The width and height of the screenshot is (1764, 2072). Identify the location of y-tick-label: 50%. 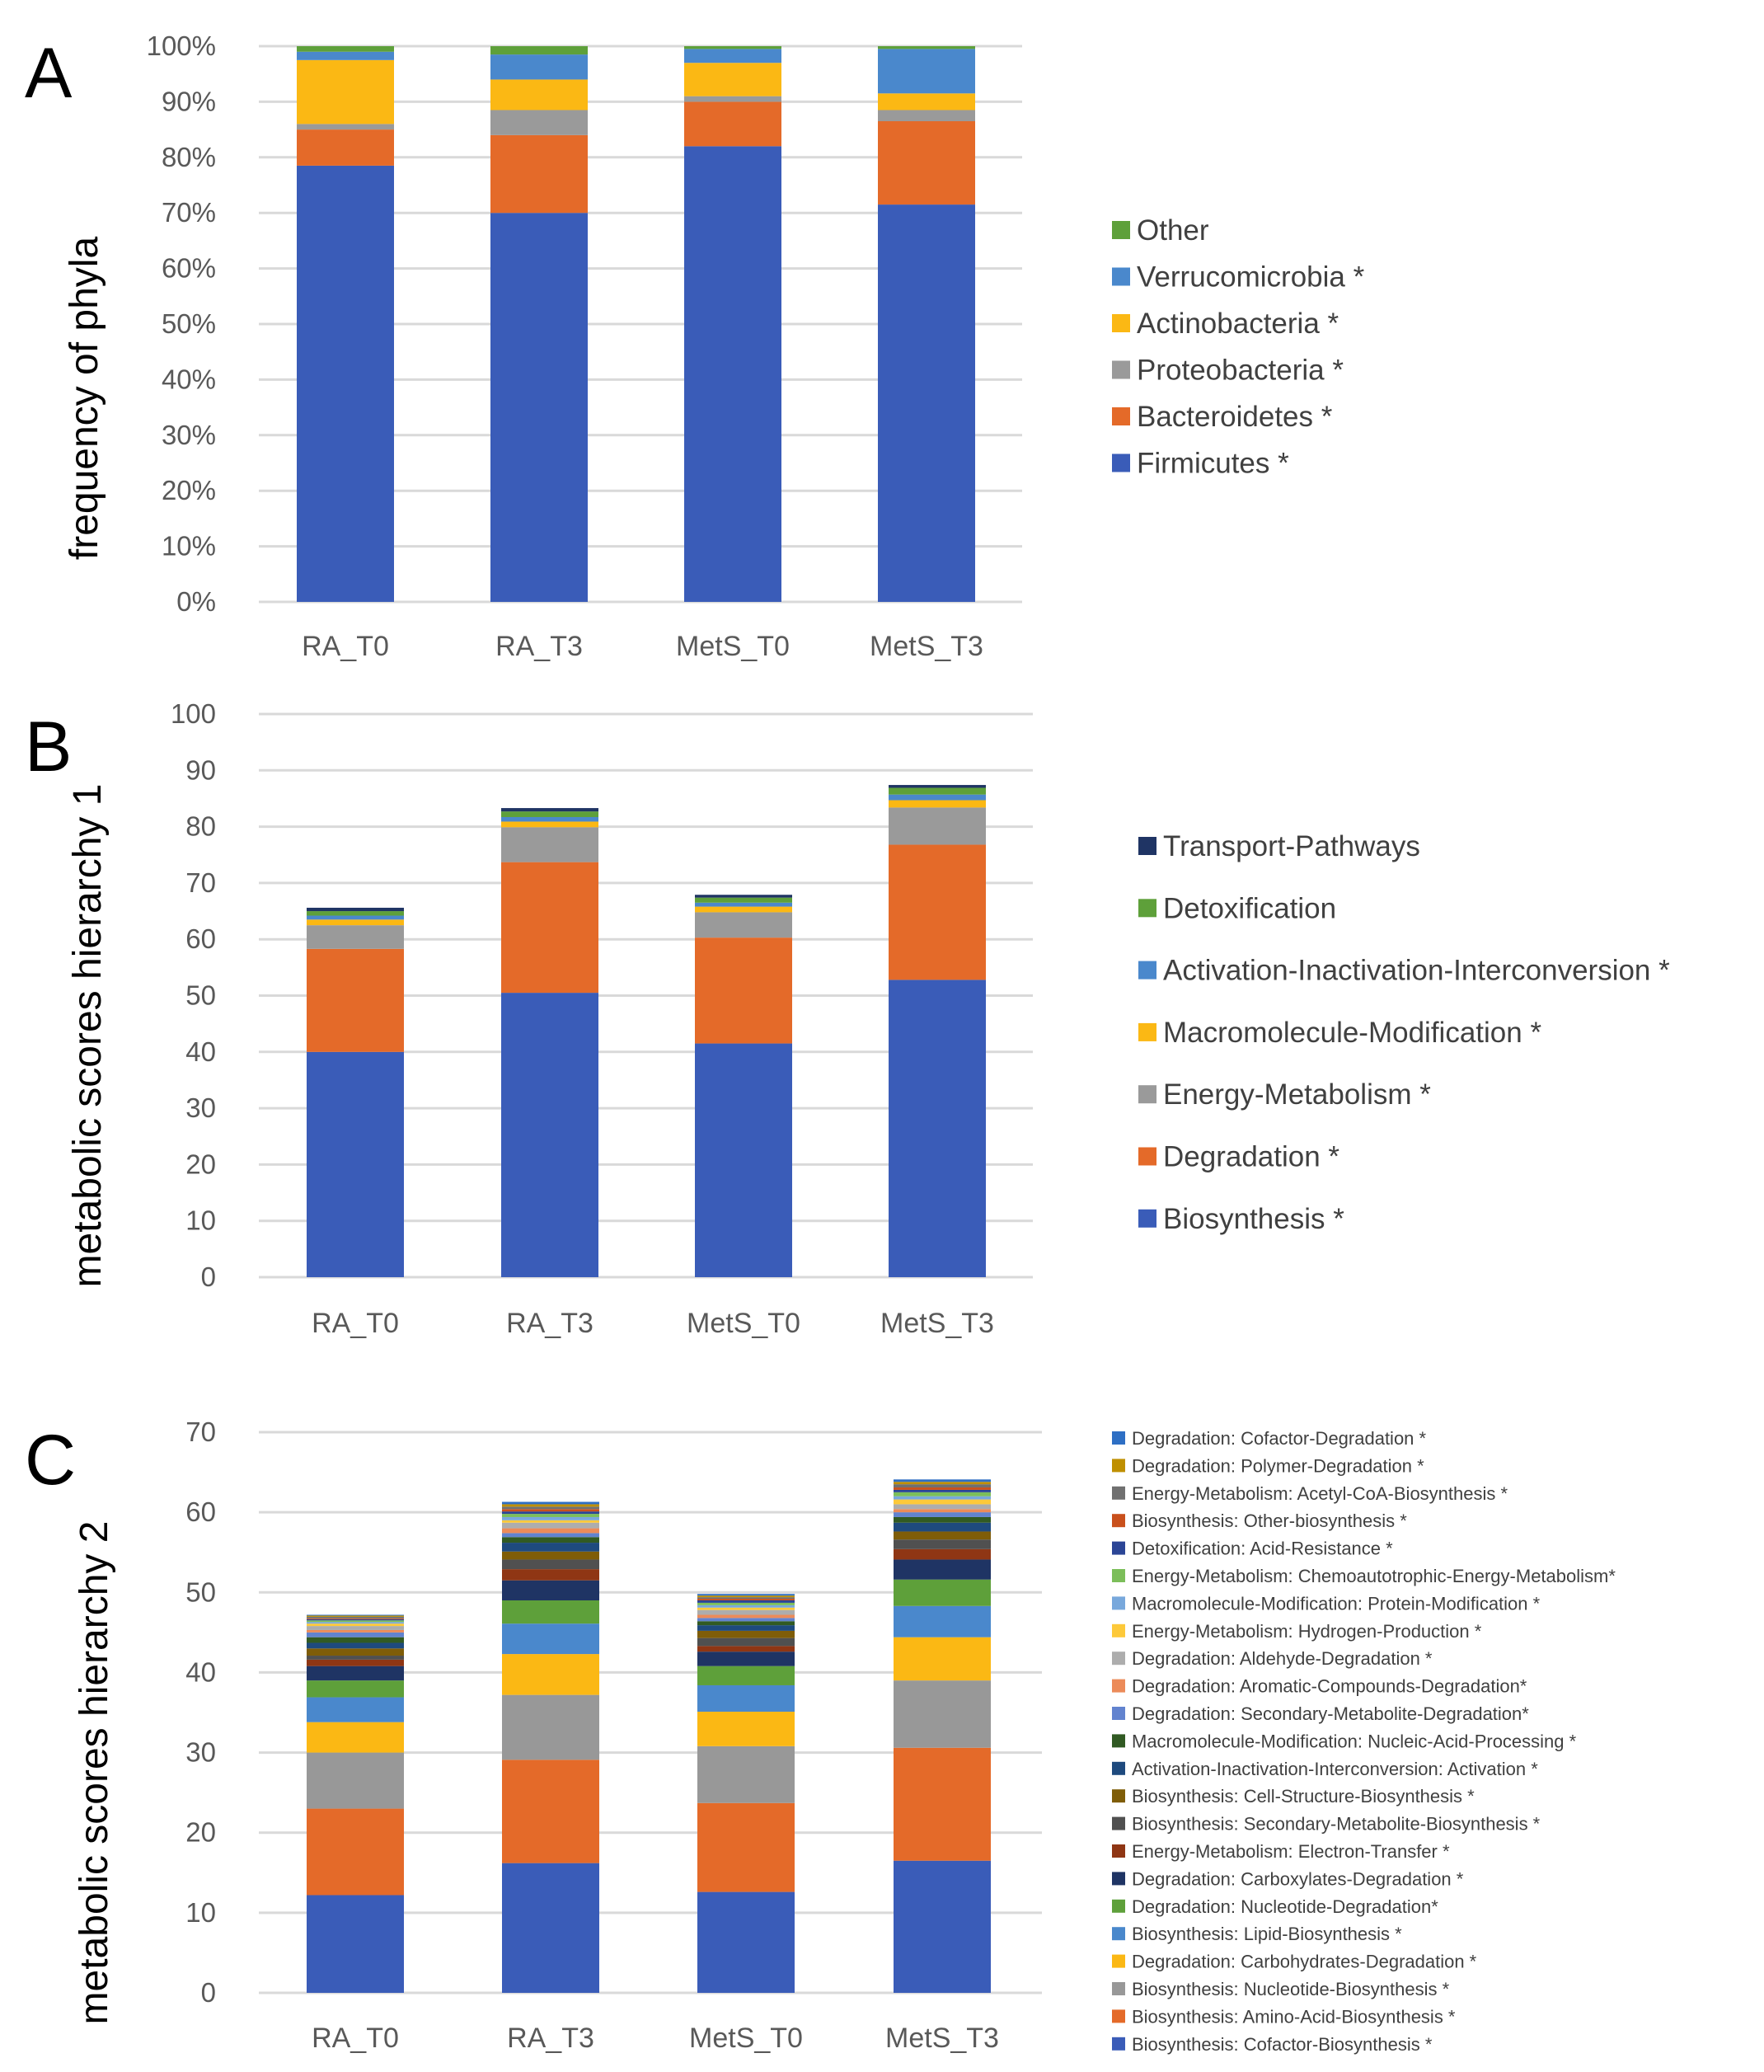
(189, 323).